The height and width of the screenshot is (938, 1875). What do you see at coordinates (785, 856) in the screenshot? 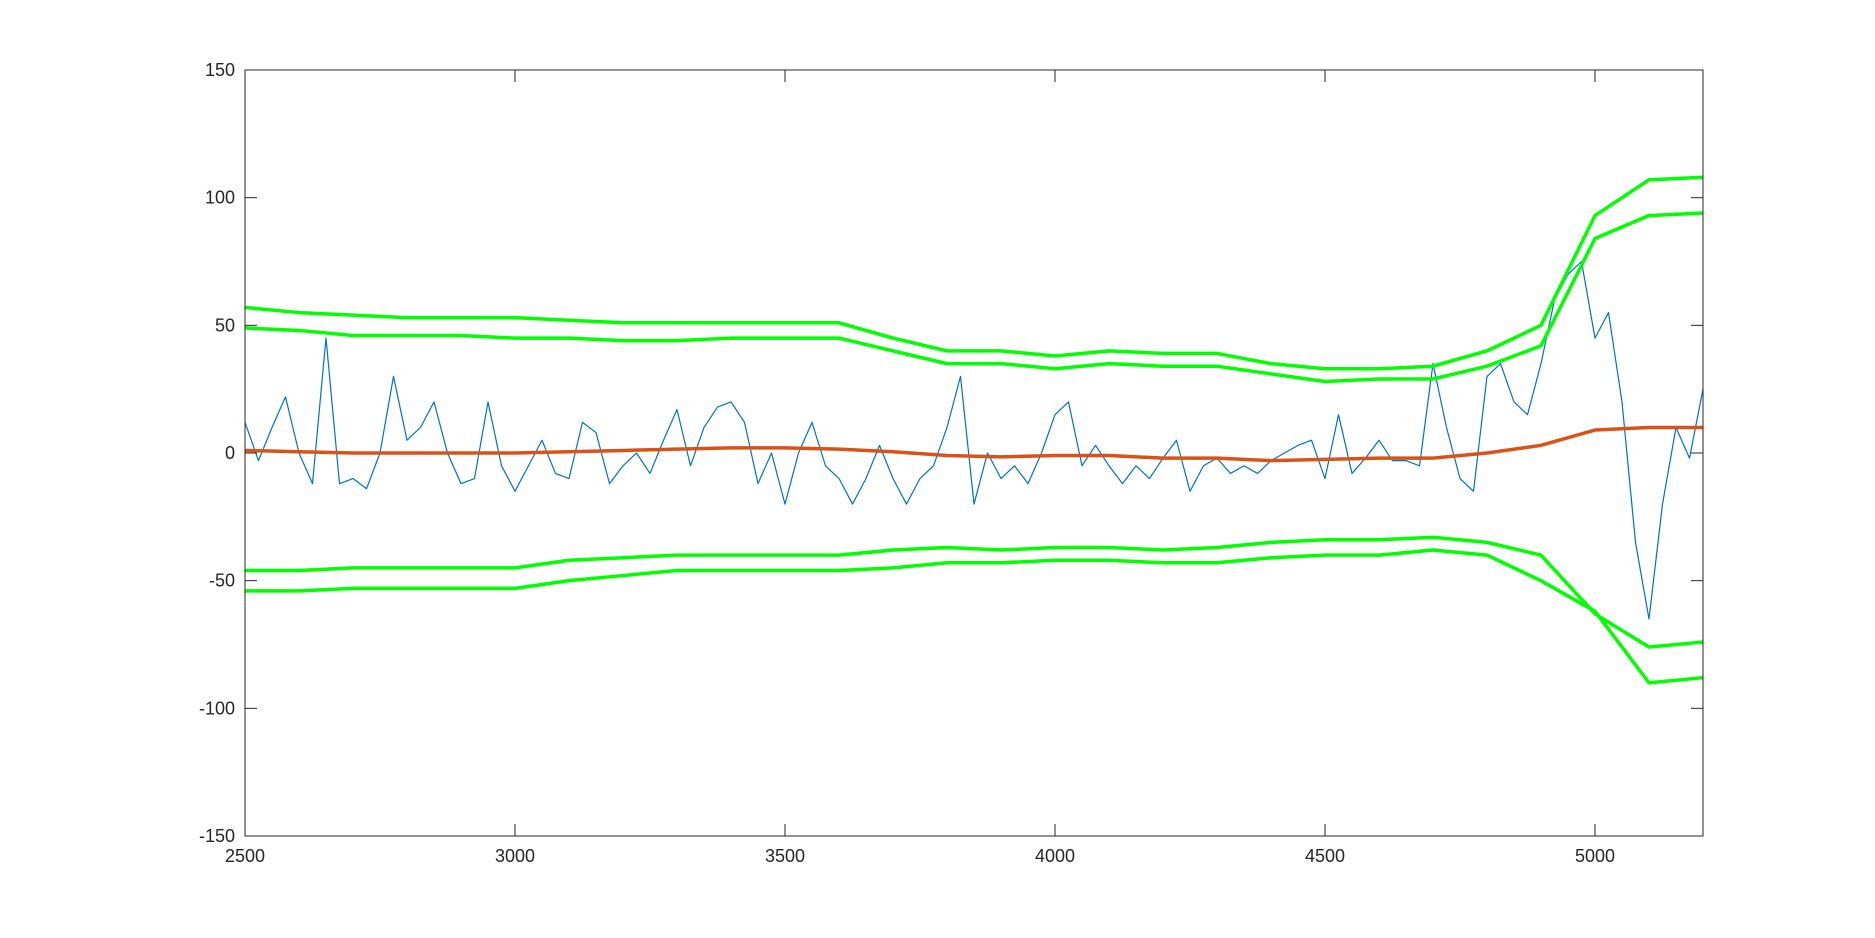
I see `x-tick-label: 3500` at bounding box center [785, 856].